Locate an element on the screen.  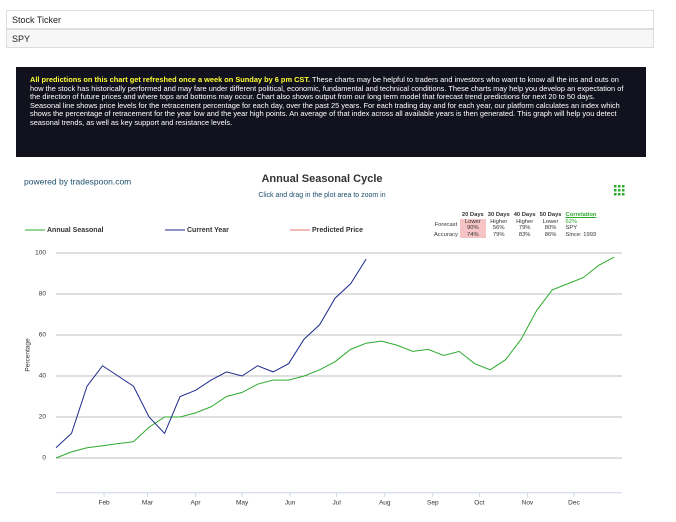
cell: Lower 90% is located at coordinates (472, 225).